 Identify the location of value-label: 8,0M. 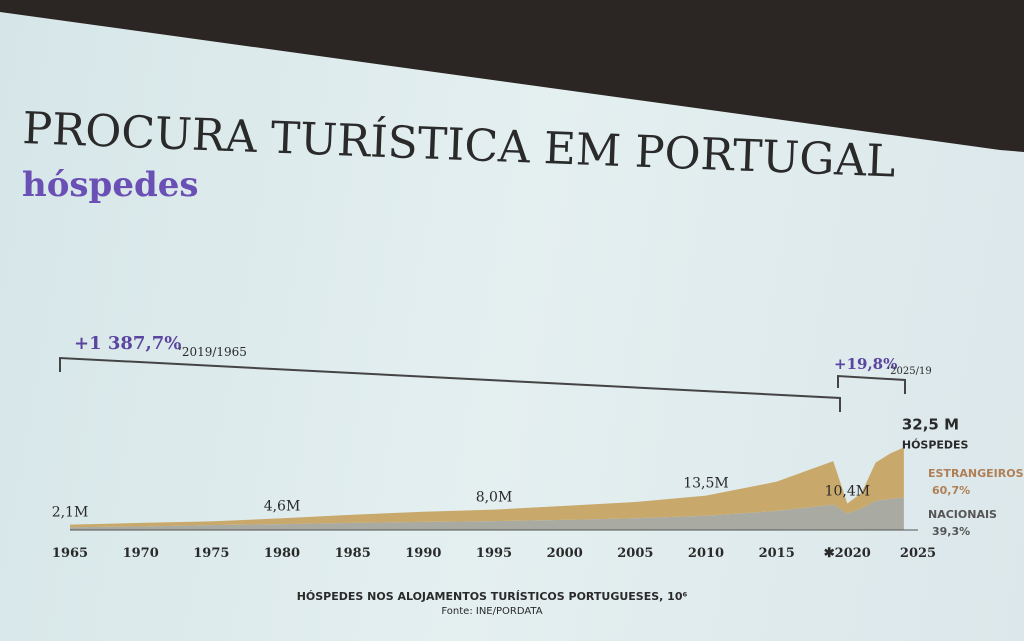
(494, 498).